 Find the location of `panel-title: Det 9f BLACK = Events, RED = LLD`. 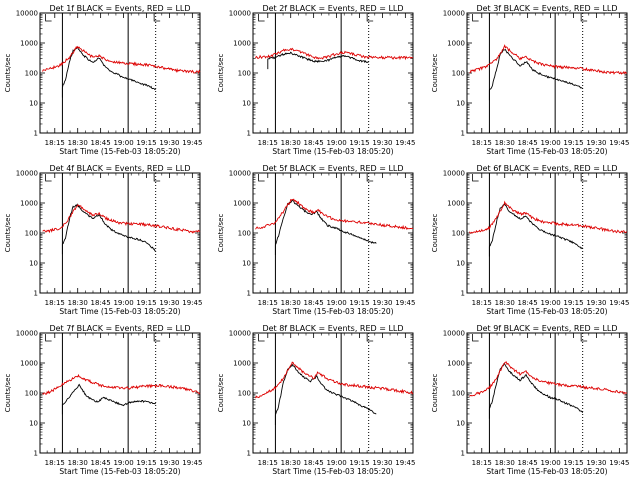

panel-title: Det 9f BLACK = Events, RED = LLD is located at coordinates (546, 328).